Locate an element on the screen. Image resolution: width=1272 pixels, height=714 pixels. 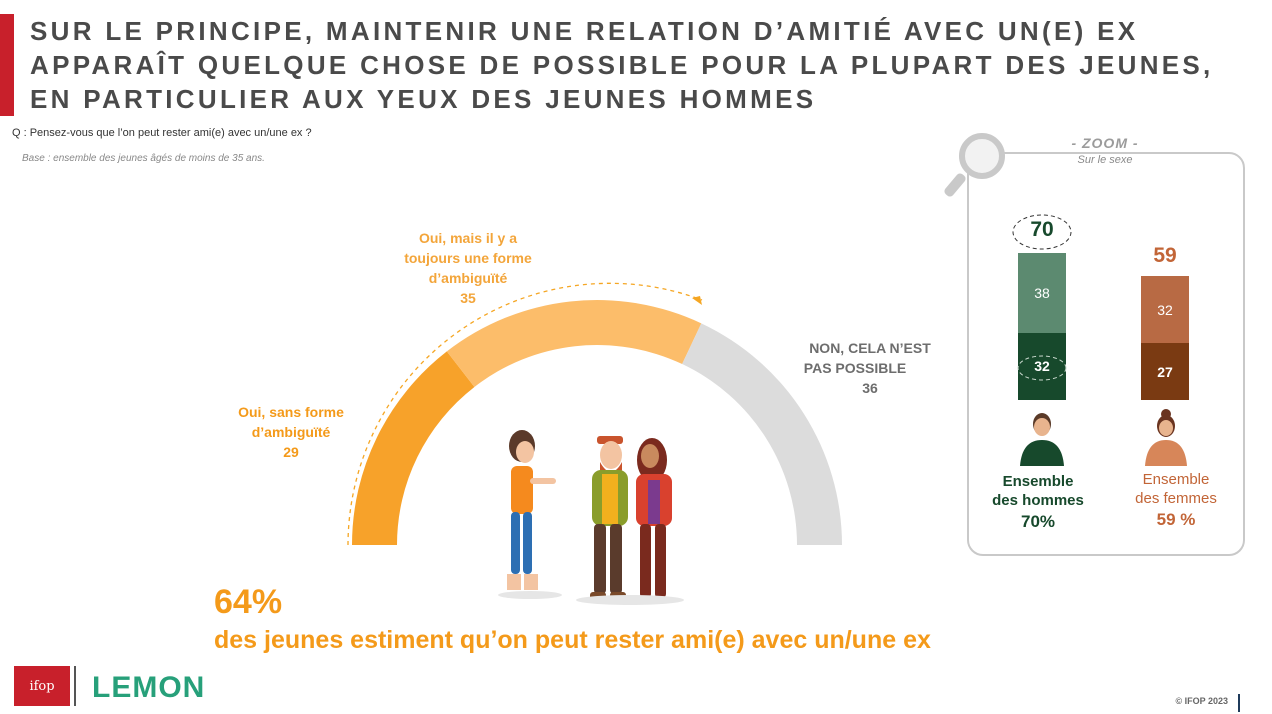
zoom-panel is located at coordinates (1106, 354).